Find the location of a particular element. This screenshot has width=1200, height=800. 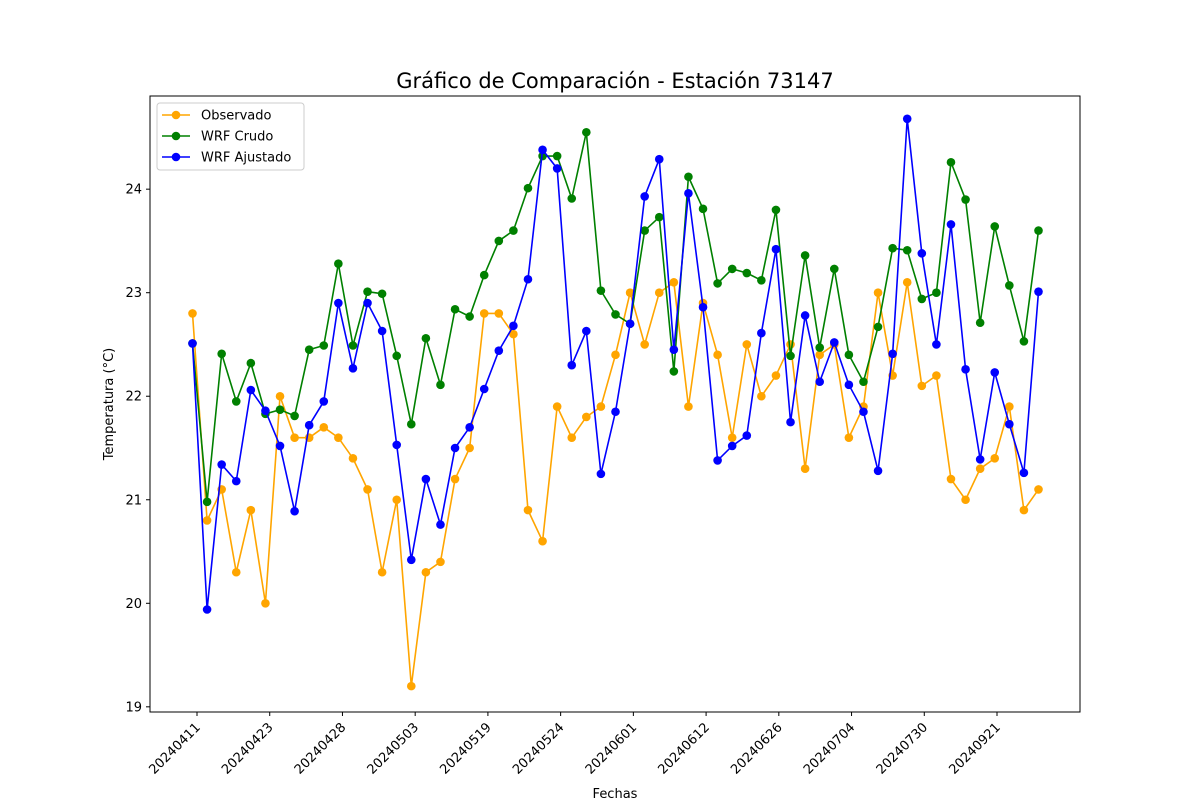

x-tick-label: 20240411 is located at coordinates (174, 748).